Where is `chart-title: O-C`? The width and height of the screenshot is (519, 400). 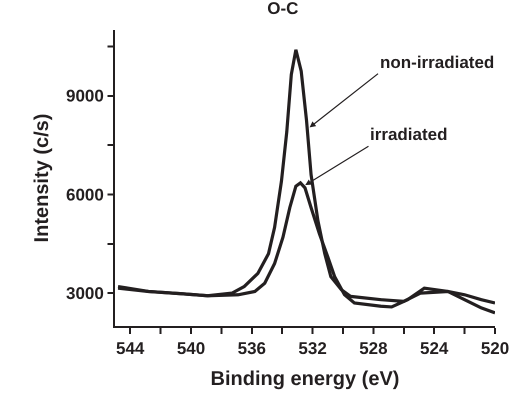
chart-title: O-C is located at coordinates (282, 9).